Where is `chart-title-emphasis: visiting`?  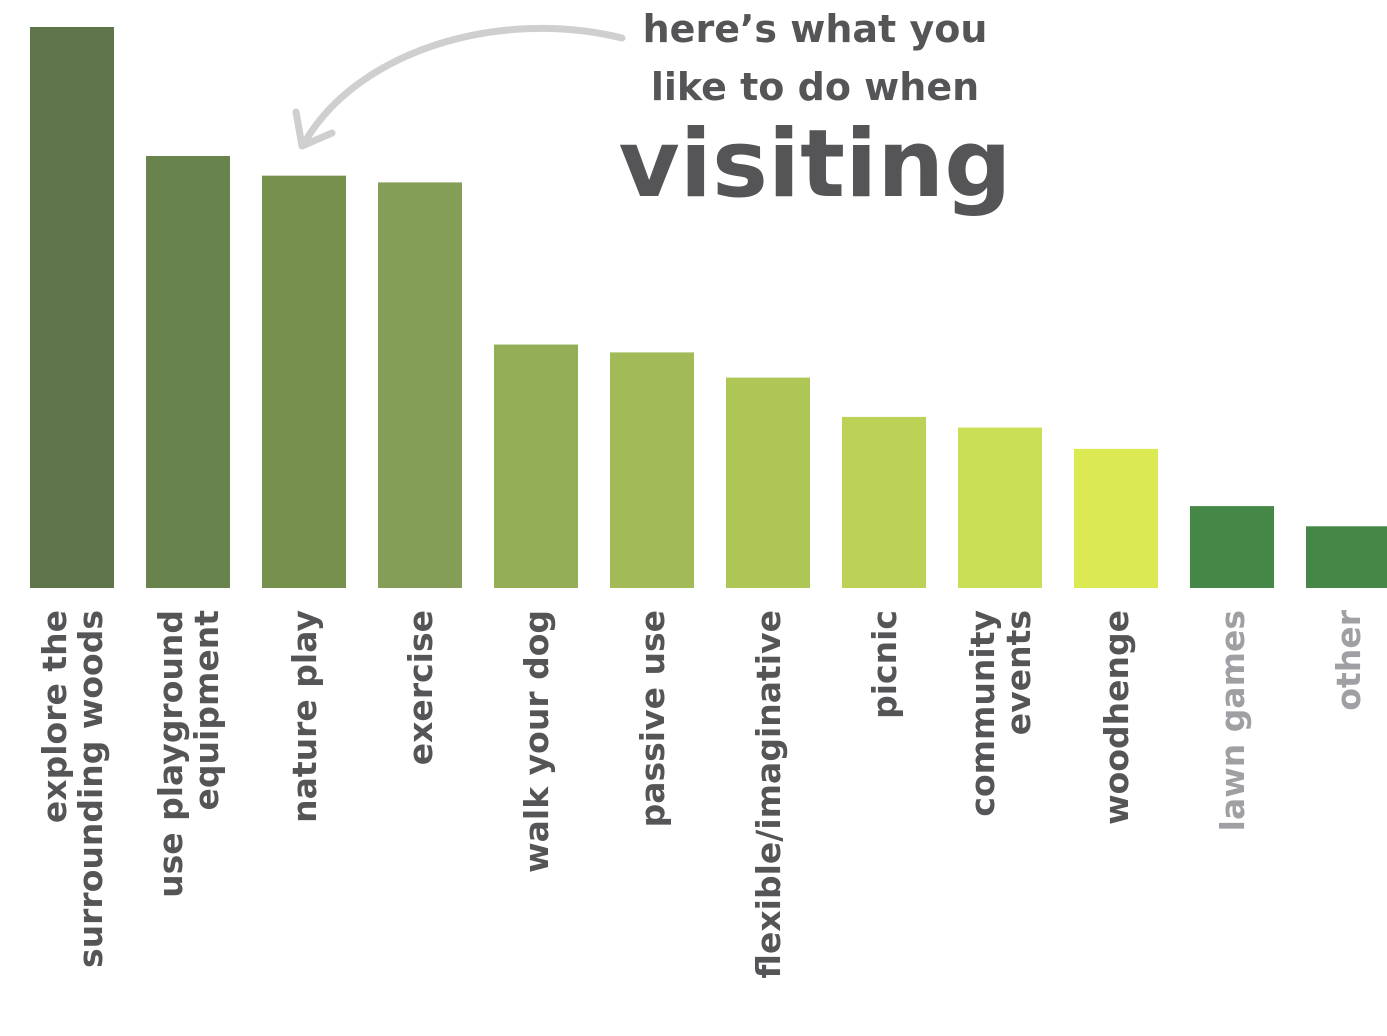
chart-title-emphasis: visiting is located at coordinates (814, 164).